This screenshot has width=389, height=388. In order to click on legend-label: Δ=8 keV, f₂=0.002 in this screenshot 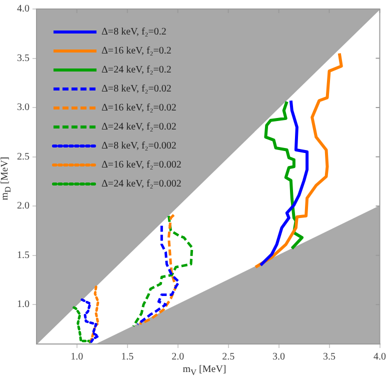, I will do `click(139, 146)`.